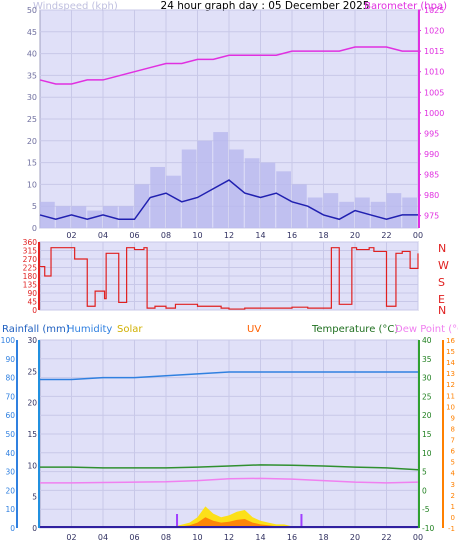  Describe the element at coordinates (434, 113) in the screenshot. I see `barometer-tick-label: 1000` at that location.